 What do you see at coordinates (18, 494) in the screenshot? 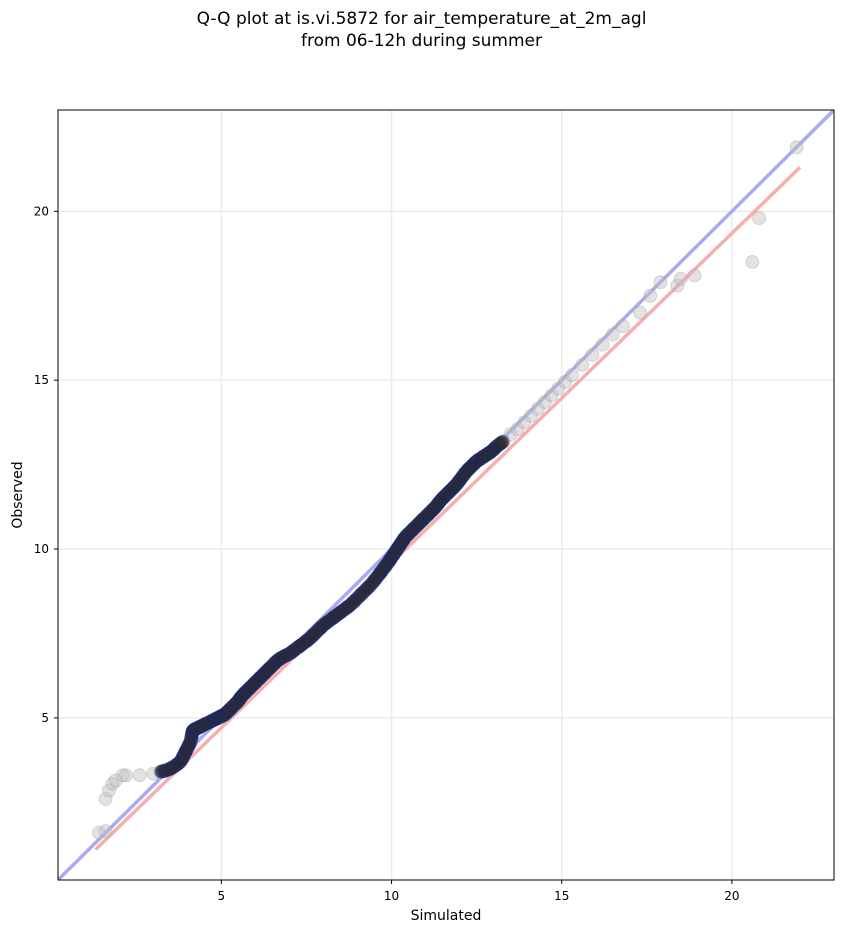
I see `y-axis-label: Observed` at bounding box center [18, 494].